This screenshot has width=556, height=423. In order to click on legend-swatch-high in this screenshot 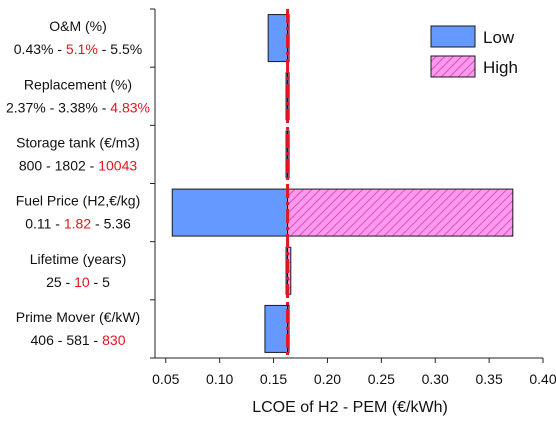, I will do `click(453, 66)`.